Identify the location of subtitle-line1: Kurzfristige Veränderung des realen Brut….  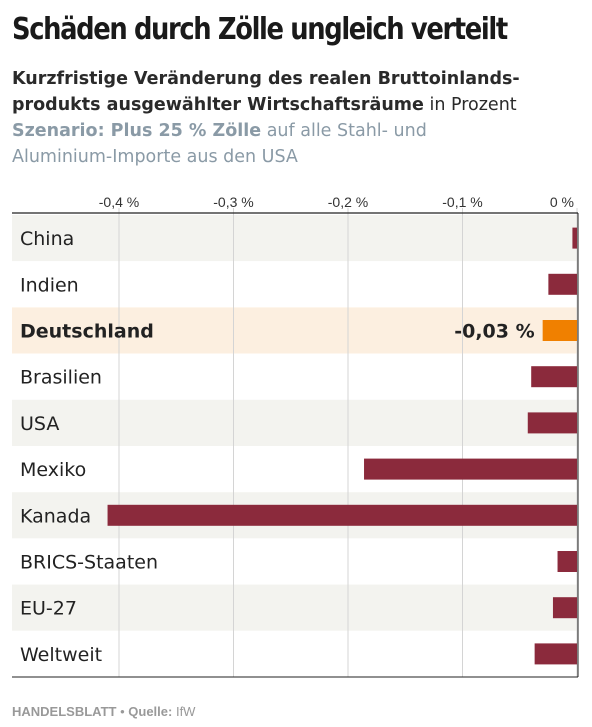
(266, 79).